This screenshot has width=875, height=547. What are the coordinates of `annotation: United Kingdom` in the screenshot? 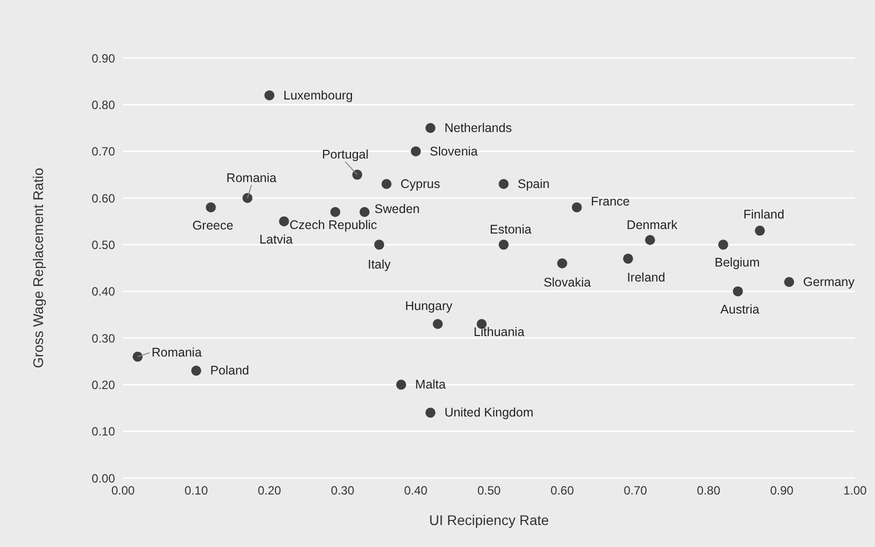 It's located at (489, 413).